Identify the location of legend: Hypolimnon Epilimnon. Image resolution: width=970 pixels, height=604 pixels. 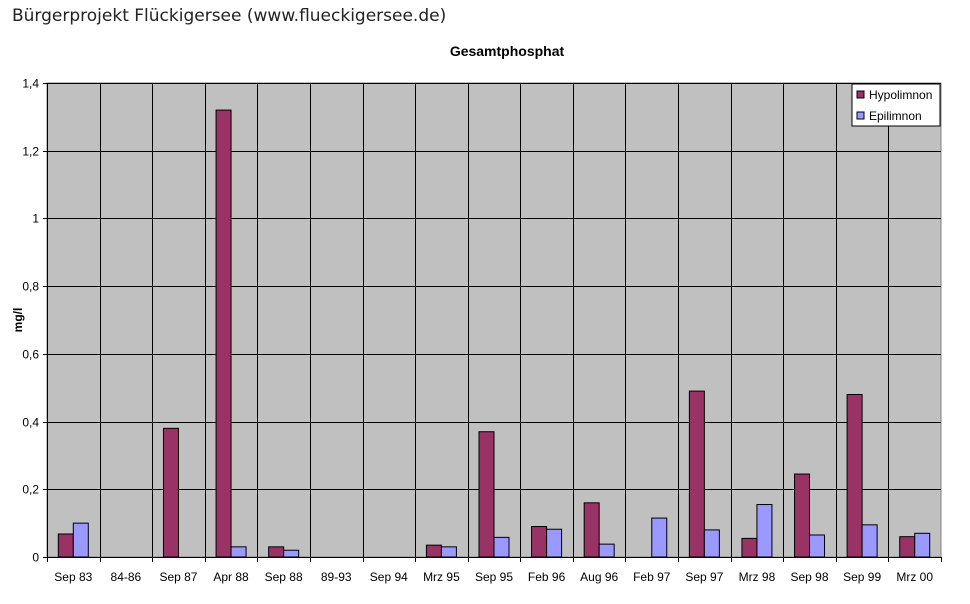
(896, 105).